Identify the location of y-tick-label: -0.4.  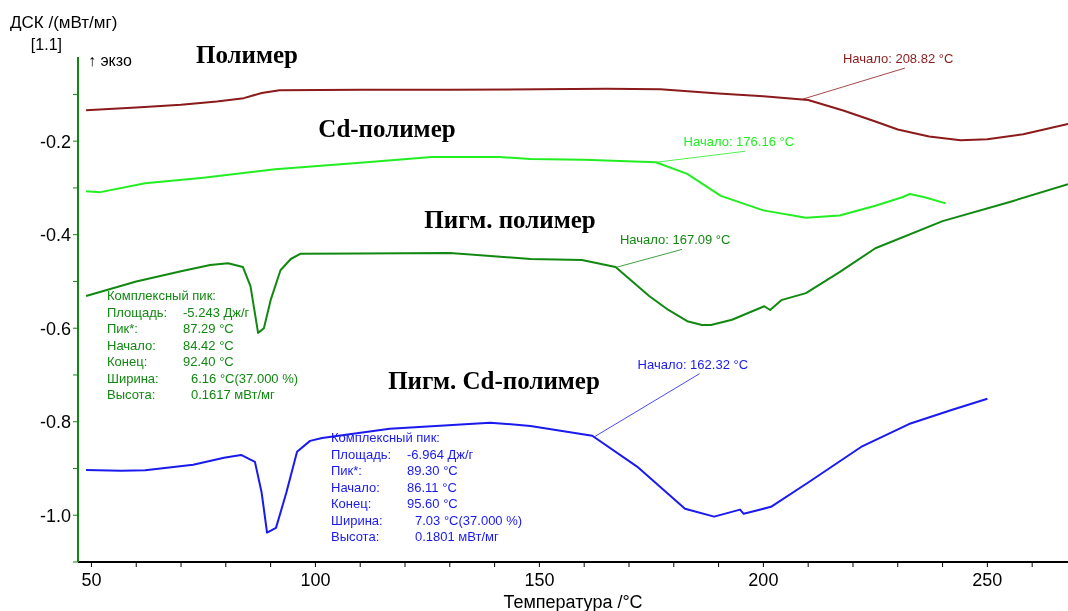
(55, 235).